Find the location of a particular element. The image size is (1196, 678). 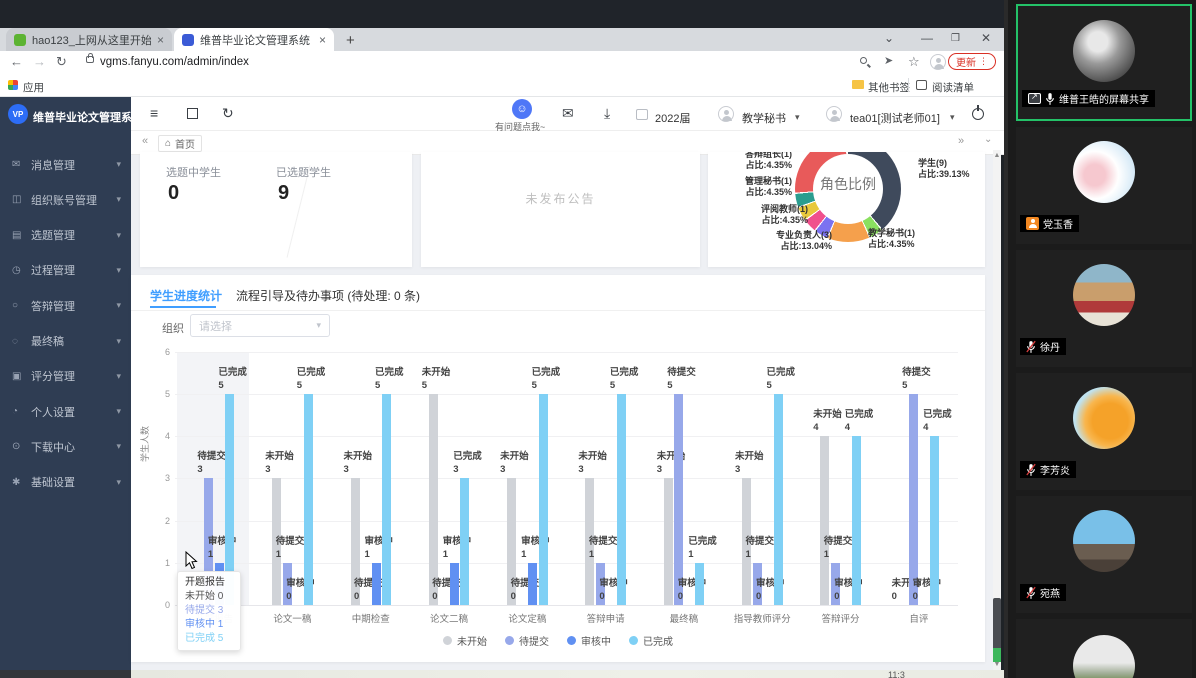

page-scrollbar-track is located at coordinates (997, 410).